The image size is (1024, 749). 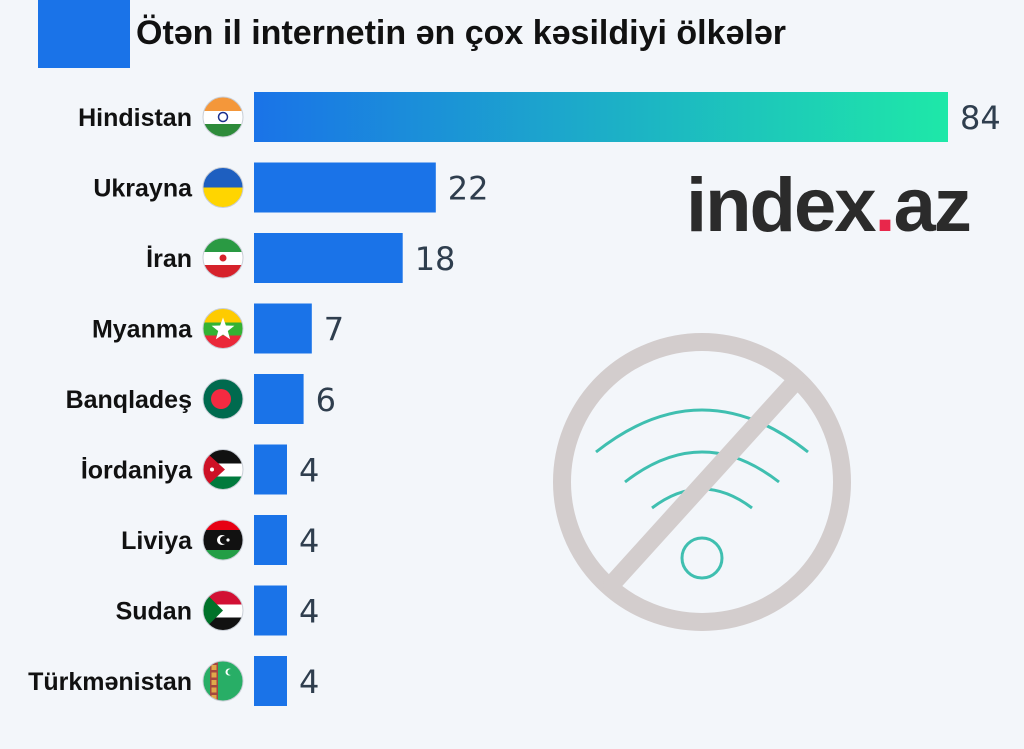 I want to click on libya-flag-icon, so click(x=223, y=540).